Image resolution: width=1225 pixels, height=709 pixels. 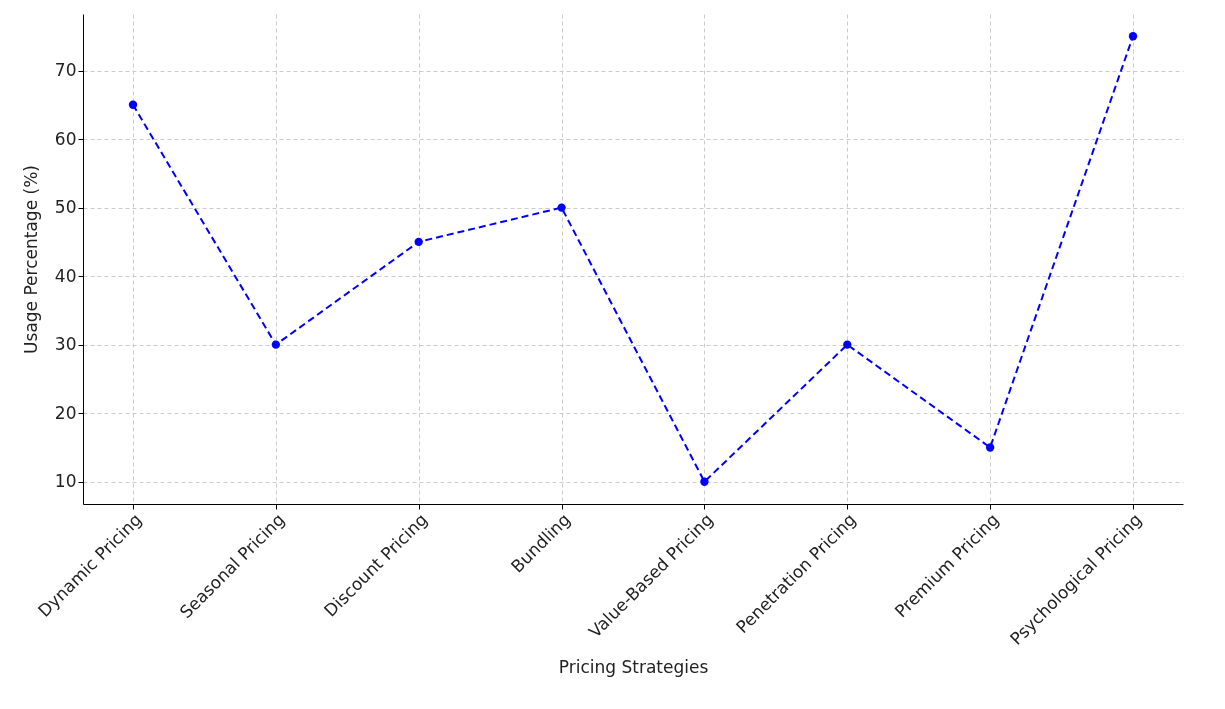 What do you see at coordinates (65, 70) in the screenshot?
I see `y-tick-label: 70` at bounding box center [65, 70].